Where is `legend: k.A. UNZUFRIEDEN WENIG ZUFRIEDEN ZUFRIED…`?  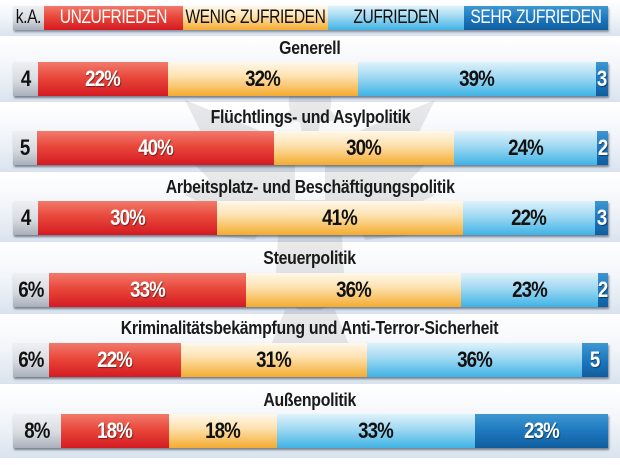 legend: k.A. UNZUFRIEDEN WENIG ZUFRIEDEN ZUFRIED… is located at coordinates (310, 18).